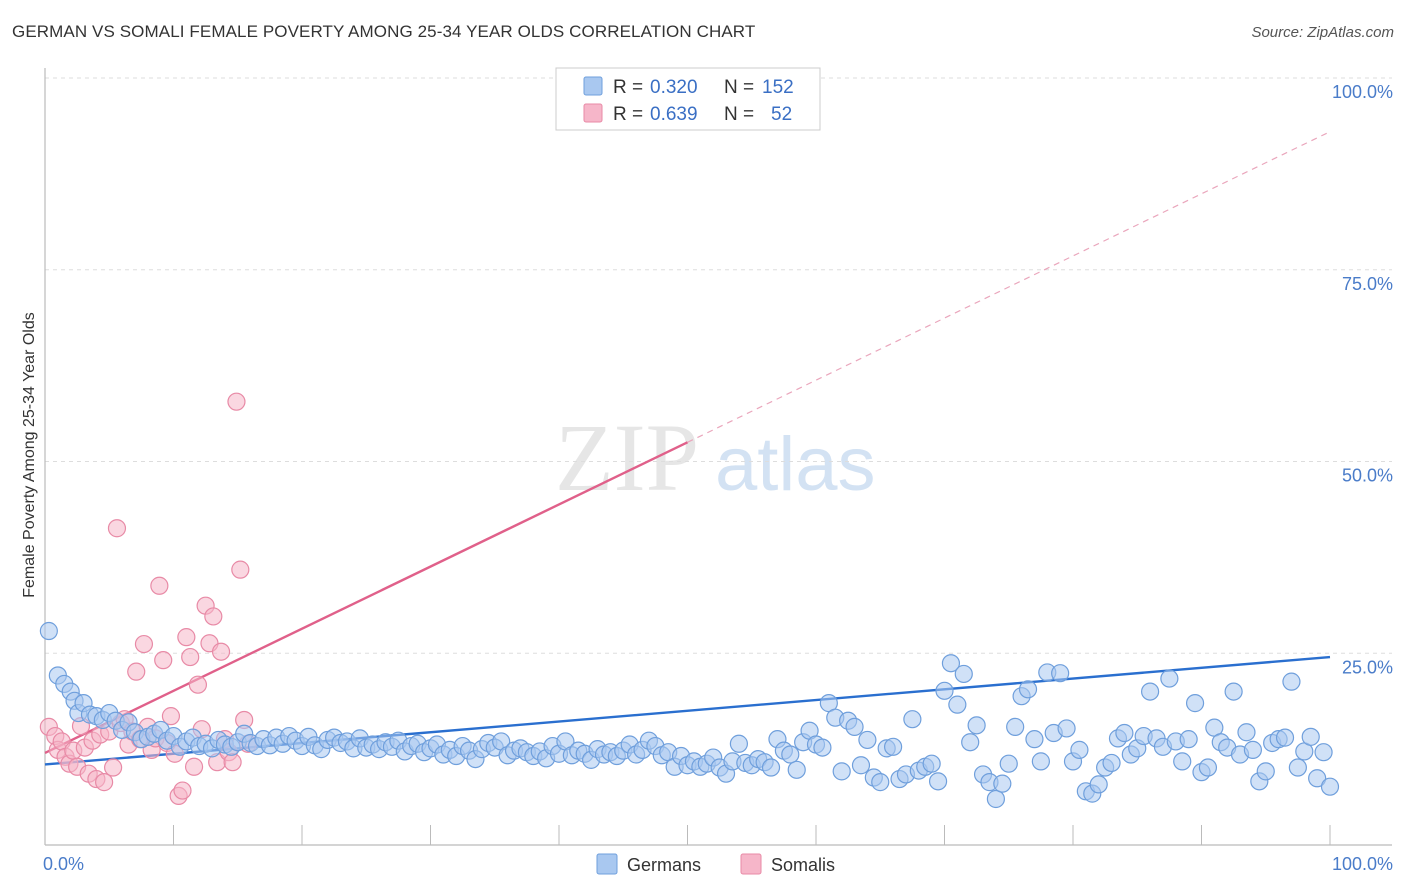 The image size is (1406, 892). Describe the element at coordinates (778, 87) in the screenshot. I see `germans-n-value: 152` at that location.